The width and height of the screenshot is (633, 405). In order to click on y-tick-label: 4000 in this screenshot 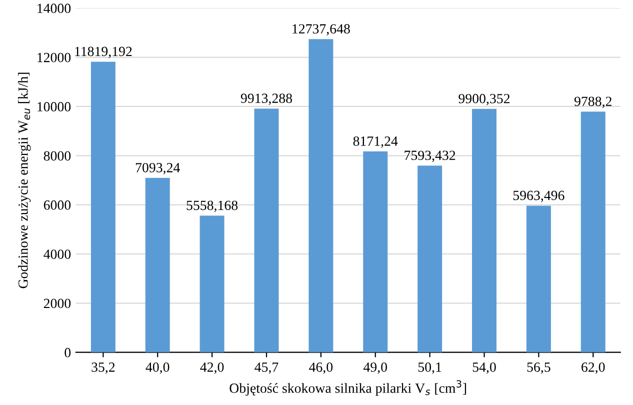, I will do `click(57, 254)`.